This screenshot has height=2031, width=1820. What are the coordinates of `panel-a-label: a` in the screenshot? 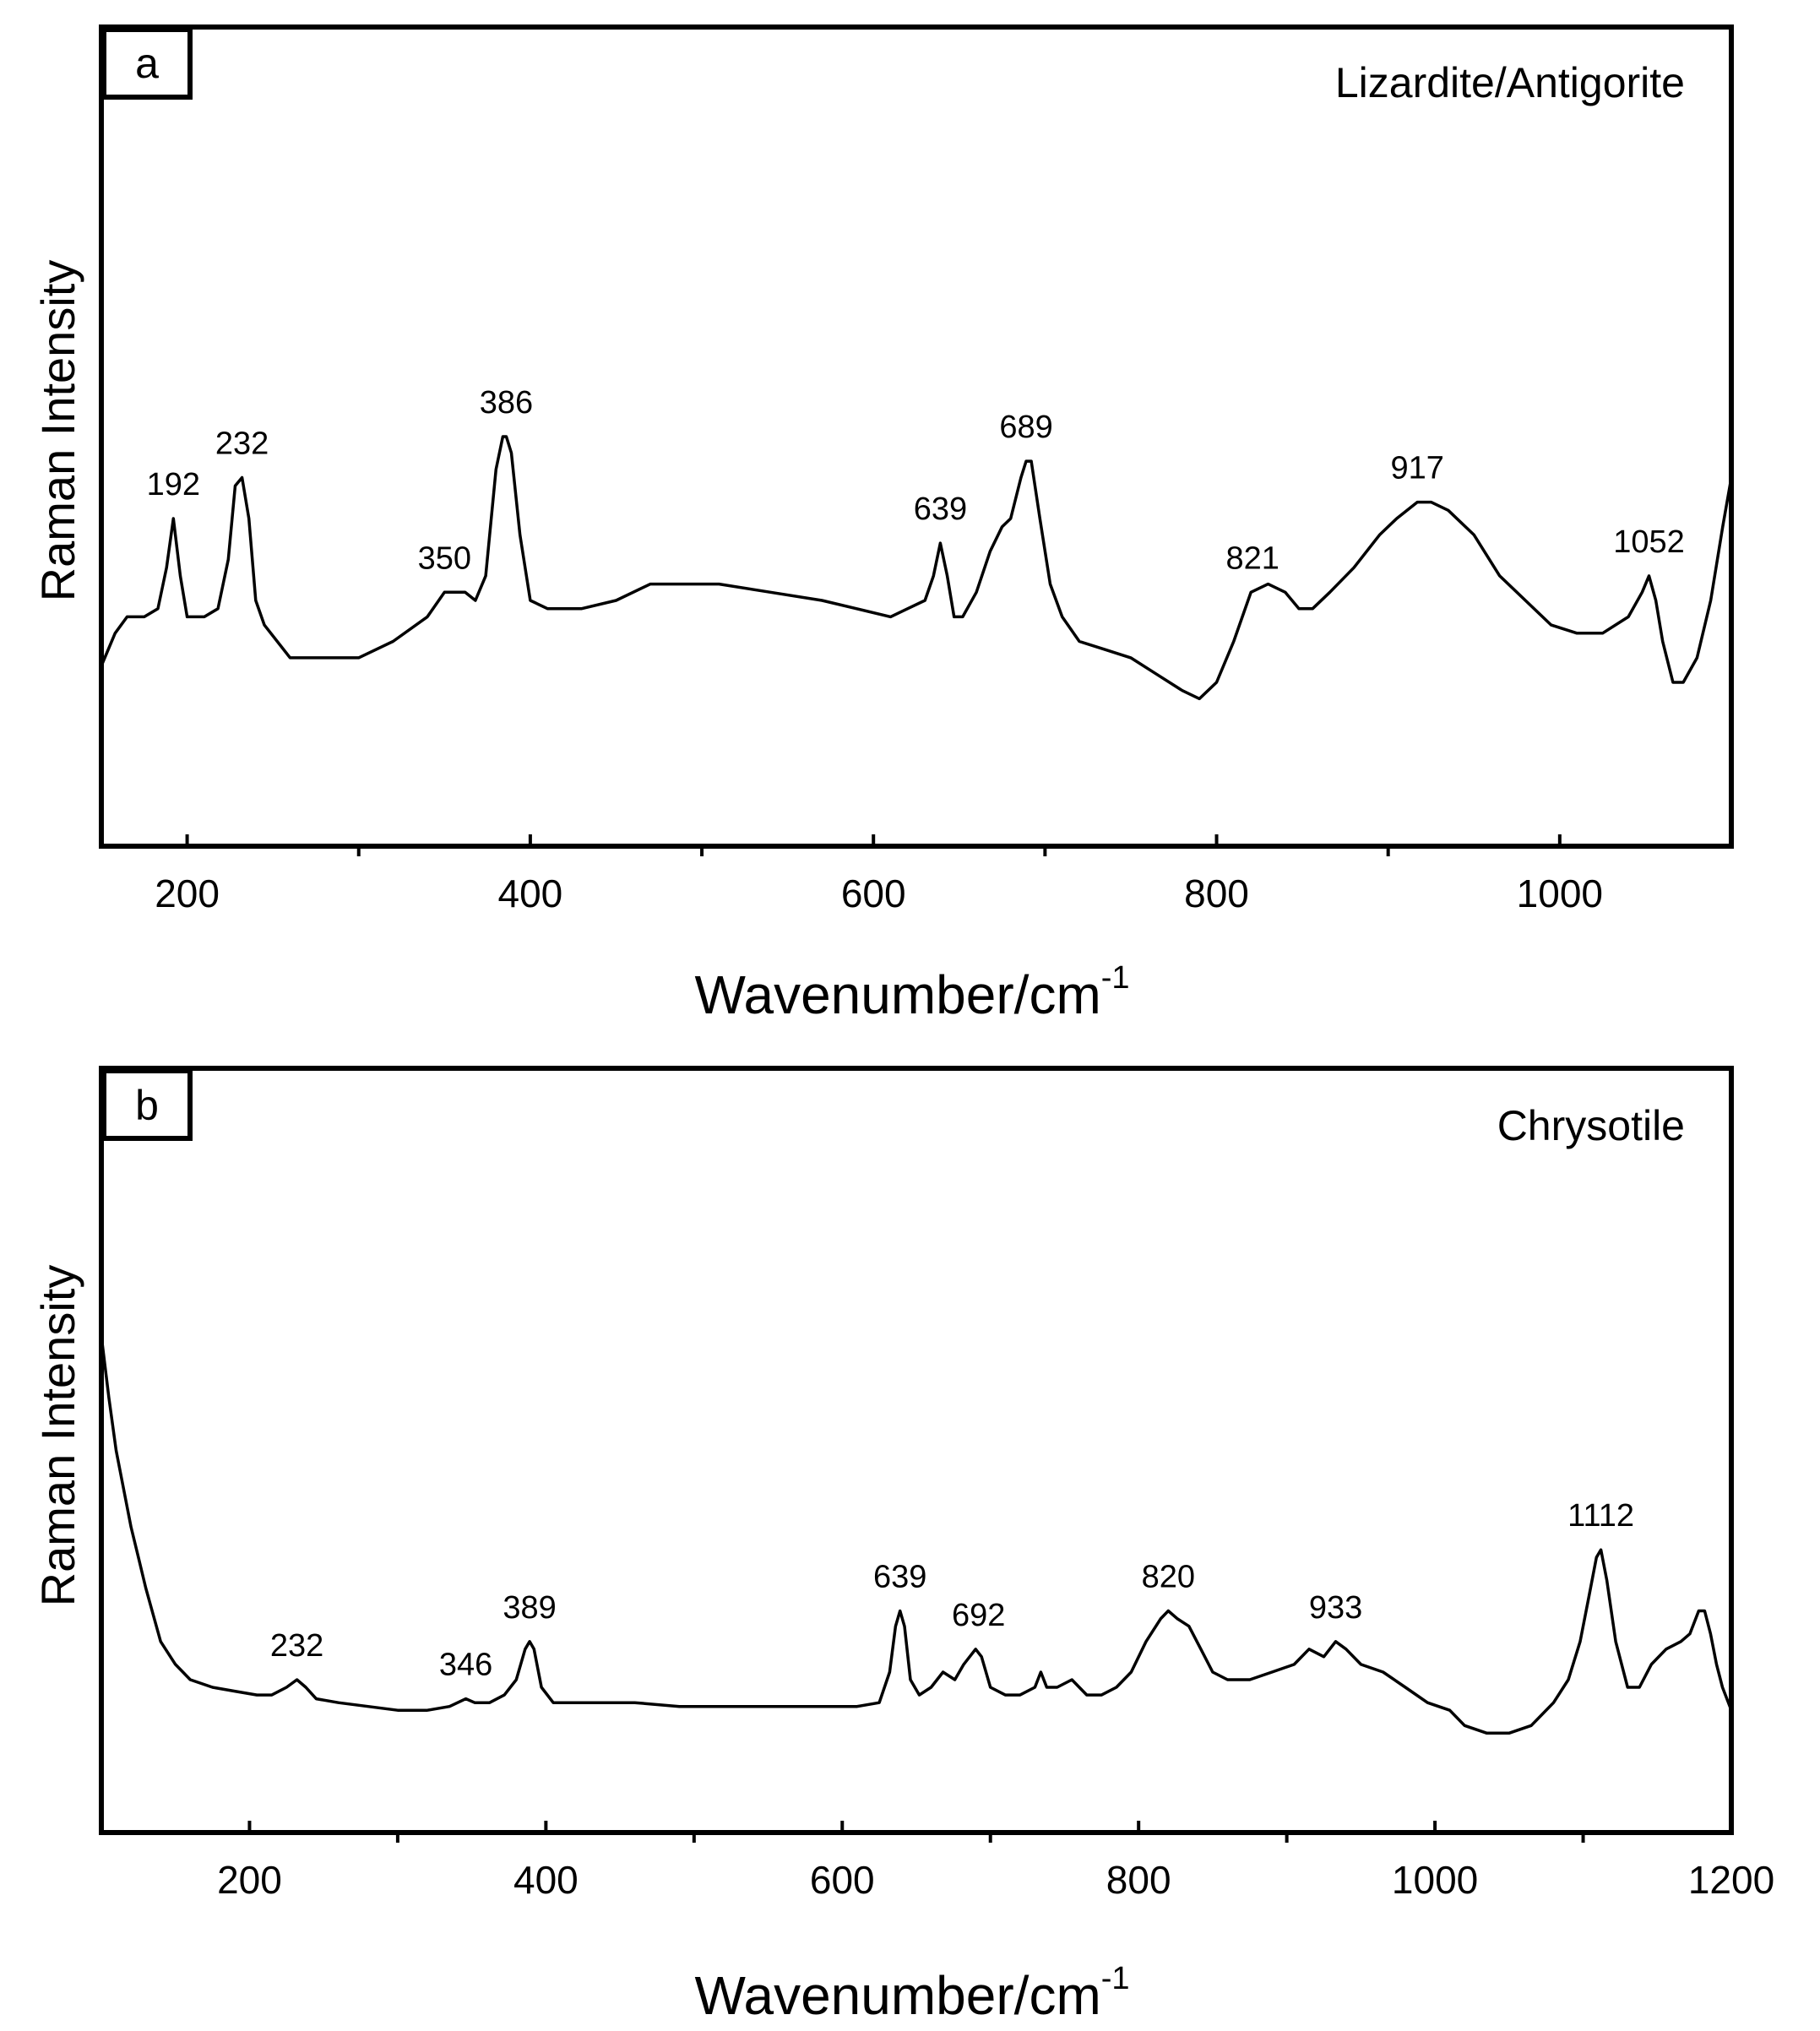 It's located at (147, 63).